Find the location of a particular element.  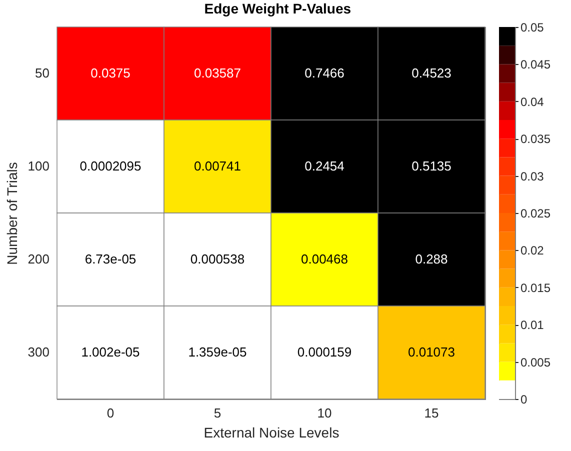

color-bar-label: 0.025 is located at coordinates (535, 213).